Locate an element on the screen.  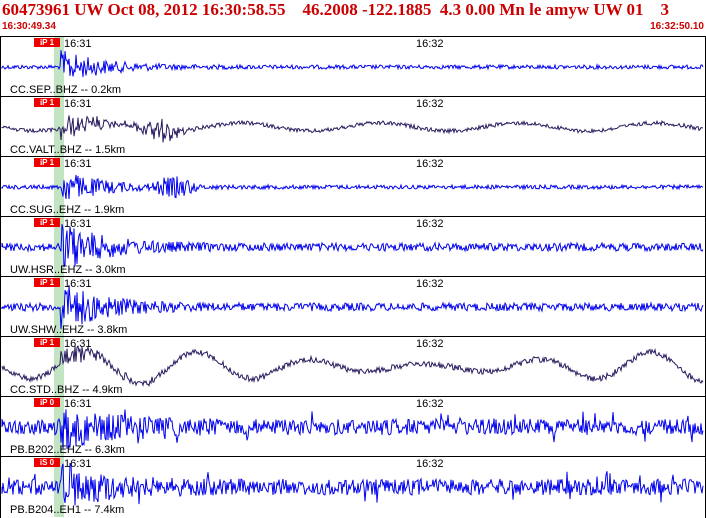
panel-left-border is located at coordinates (0, 277).